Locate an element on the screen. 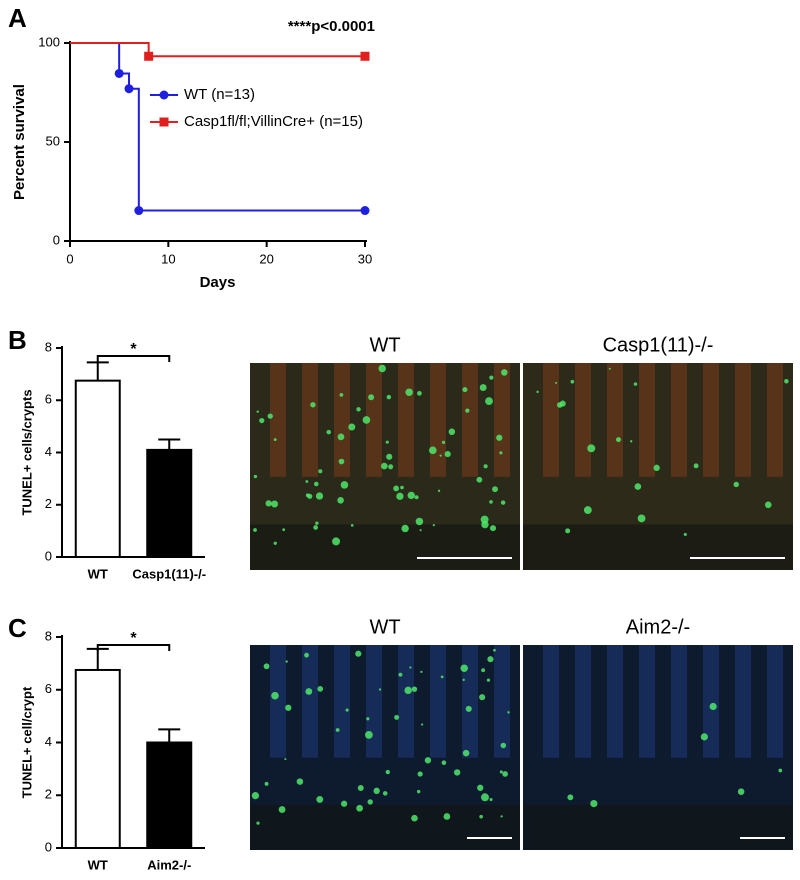 This screenshot has width=800, height=880. survival-line is located at coordinates (217, 50).